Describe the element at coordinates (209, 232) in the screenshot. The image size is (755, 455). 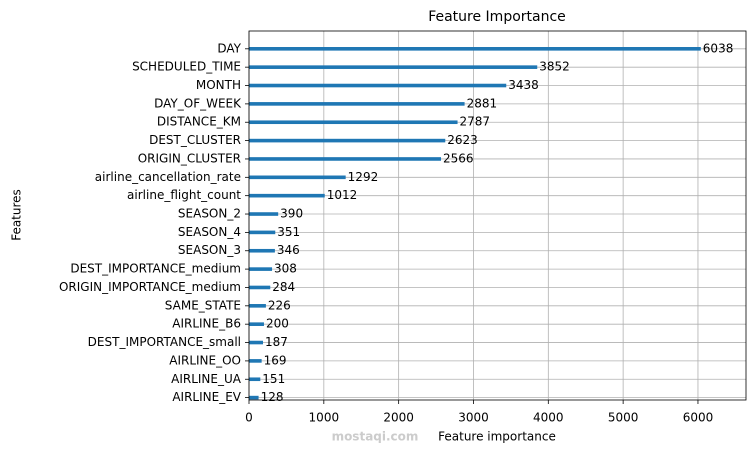
I see `y-tick-label: SEASON_4` at that location.